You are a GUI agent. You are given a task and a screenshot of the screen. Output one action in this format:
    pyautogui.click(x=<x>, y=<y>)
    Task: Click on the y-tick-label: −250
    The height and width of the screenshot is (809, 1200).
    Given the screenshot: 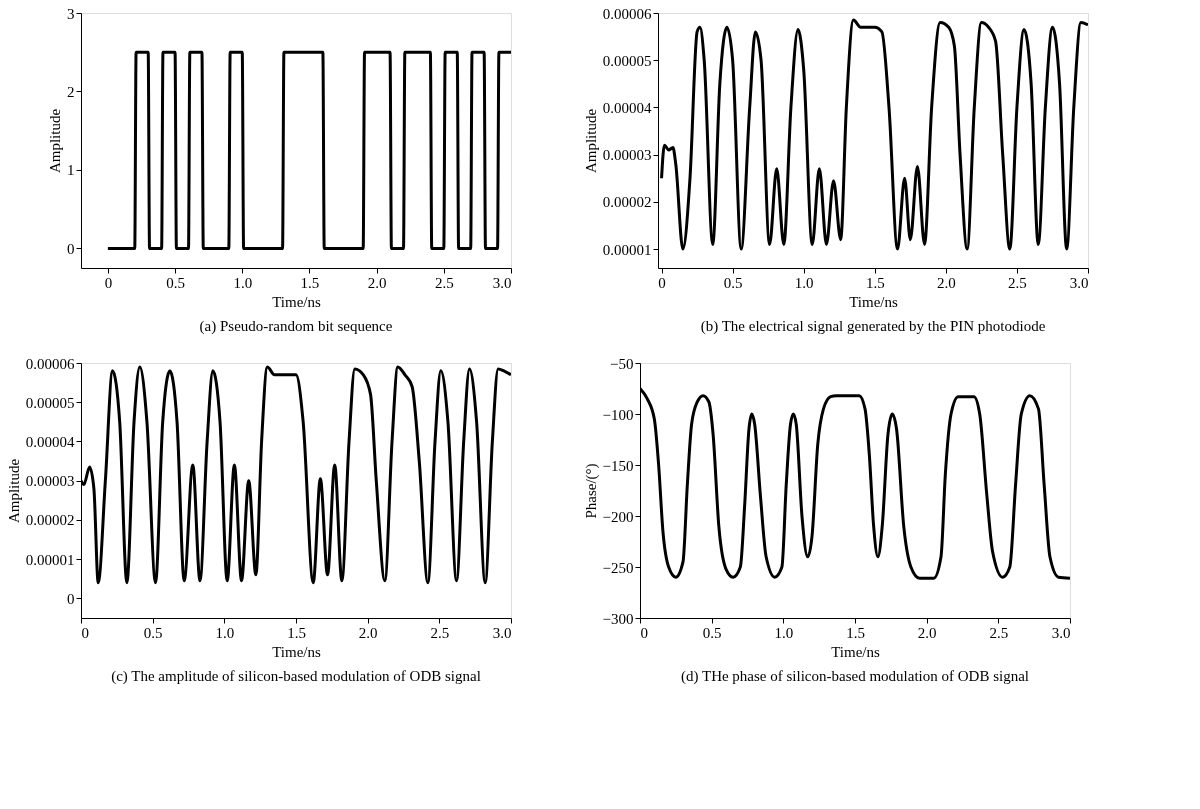 What is the action you would take?
    pyautogui.click(x=618, y=567)
    